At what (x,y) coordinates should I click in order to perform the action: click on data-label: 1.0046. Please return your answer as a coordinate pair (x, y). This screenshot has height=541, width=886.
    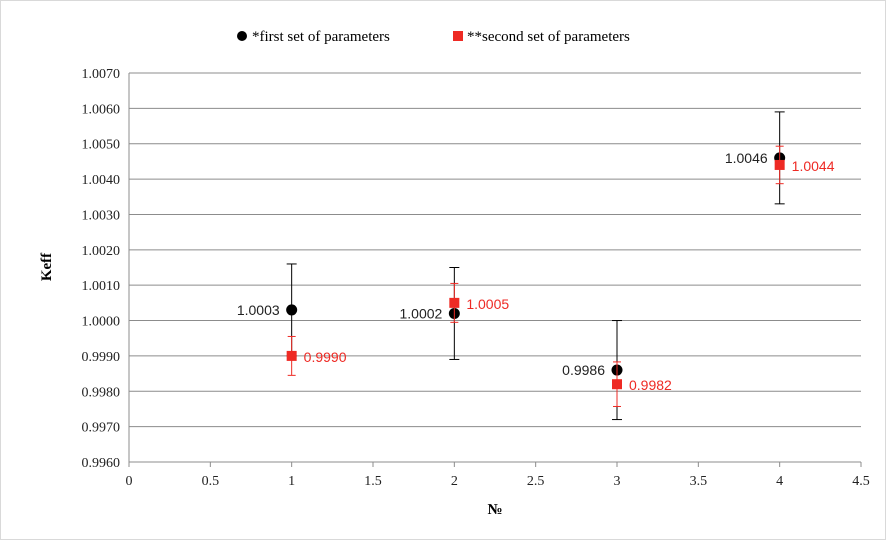
    Looking at the image, I should click on (746, 158).